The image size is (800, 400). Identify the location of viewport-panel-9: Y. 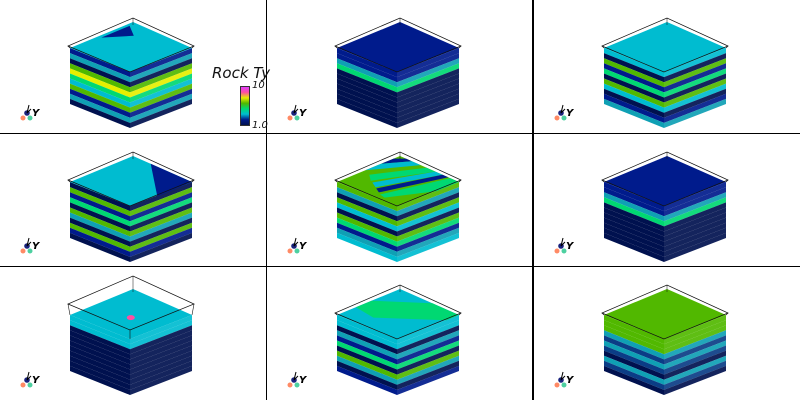
(667, 333).